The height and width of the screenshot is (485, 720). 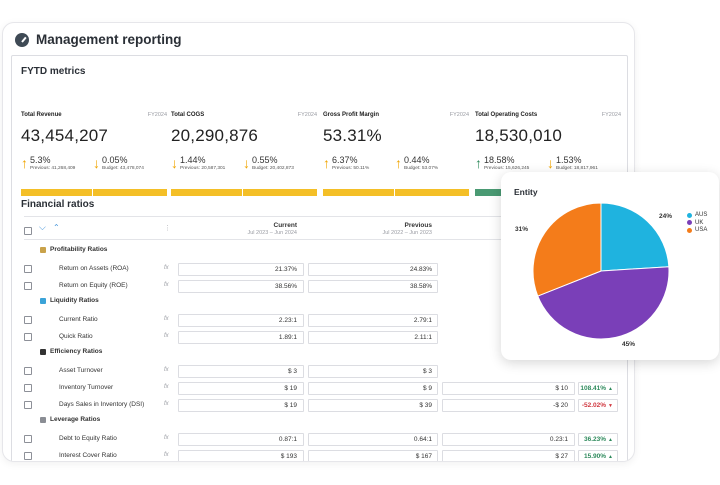 I want to click on metric-value: 43,454,207, so click(x=65, y=135).